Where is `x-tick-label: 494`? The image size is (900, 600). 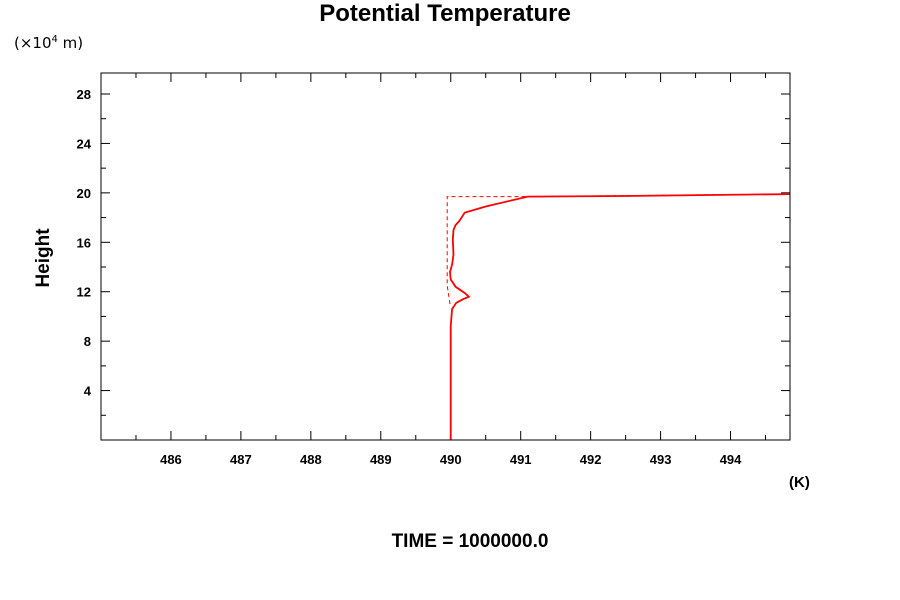 x-tick-label: 494 is located at coordinates (731, 459).